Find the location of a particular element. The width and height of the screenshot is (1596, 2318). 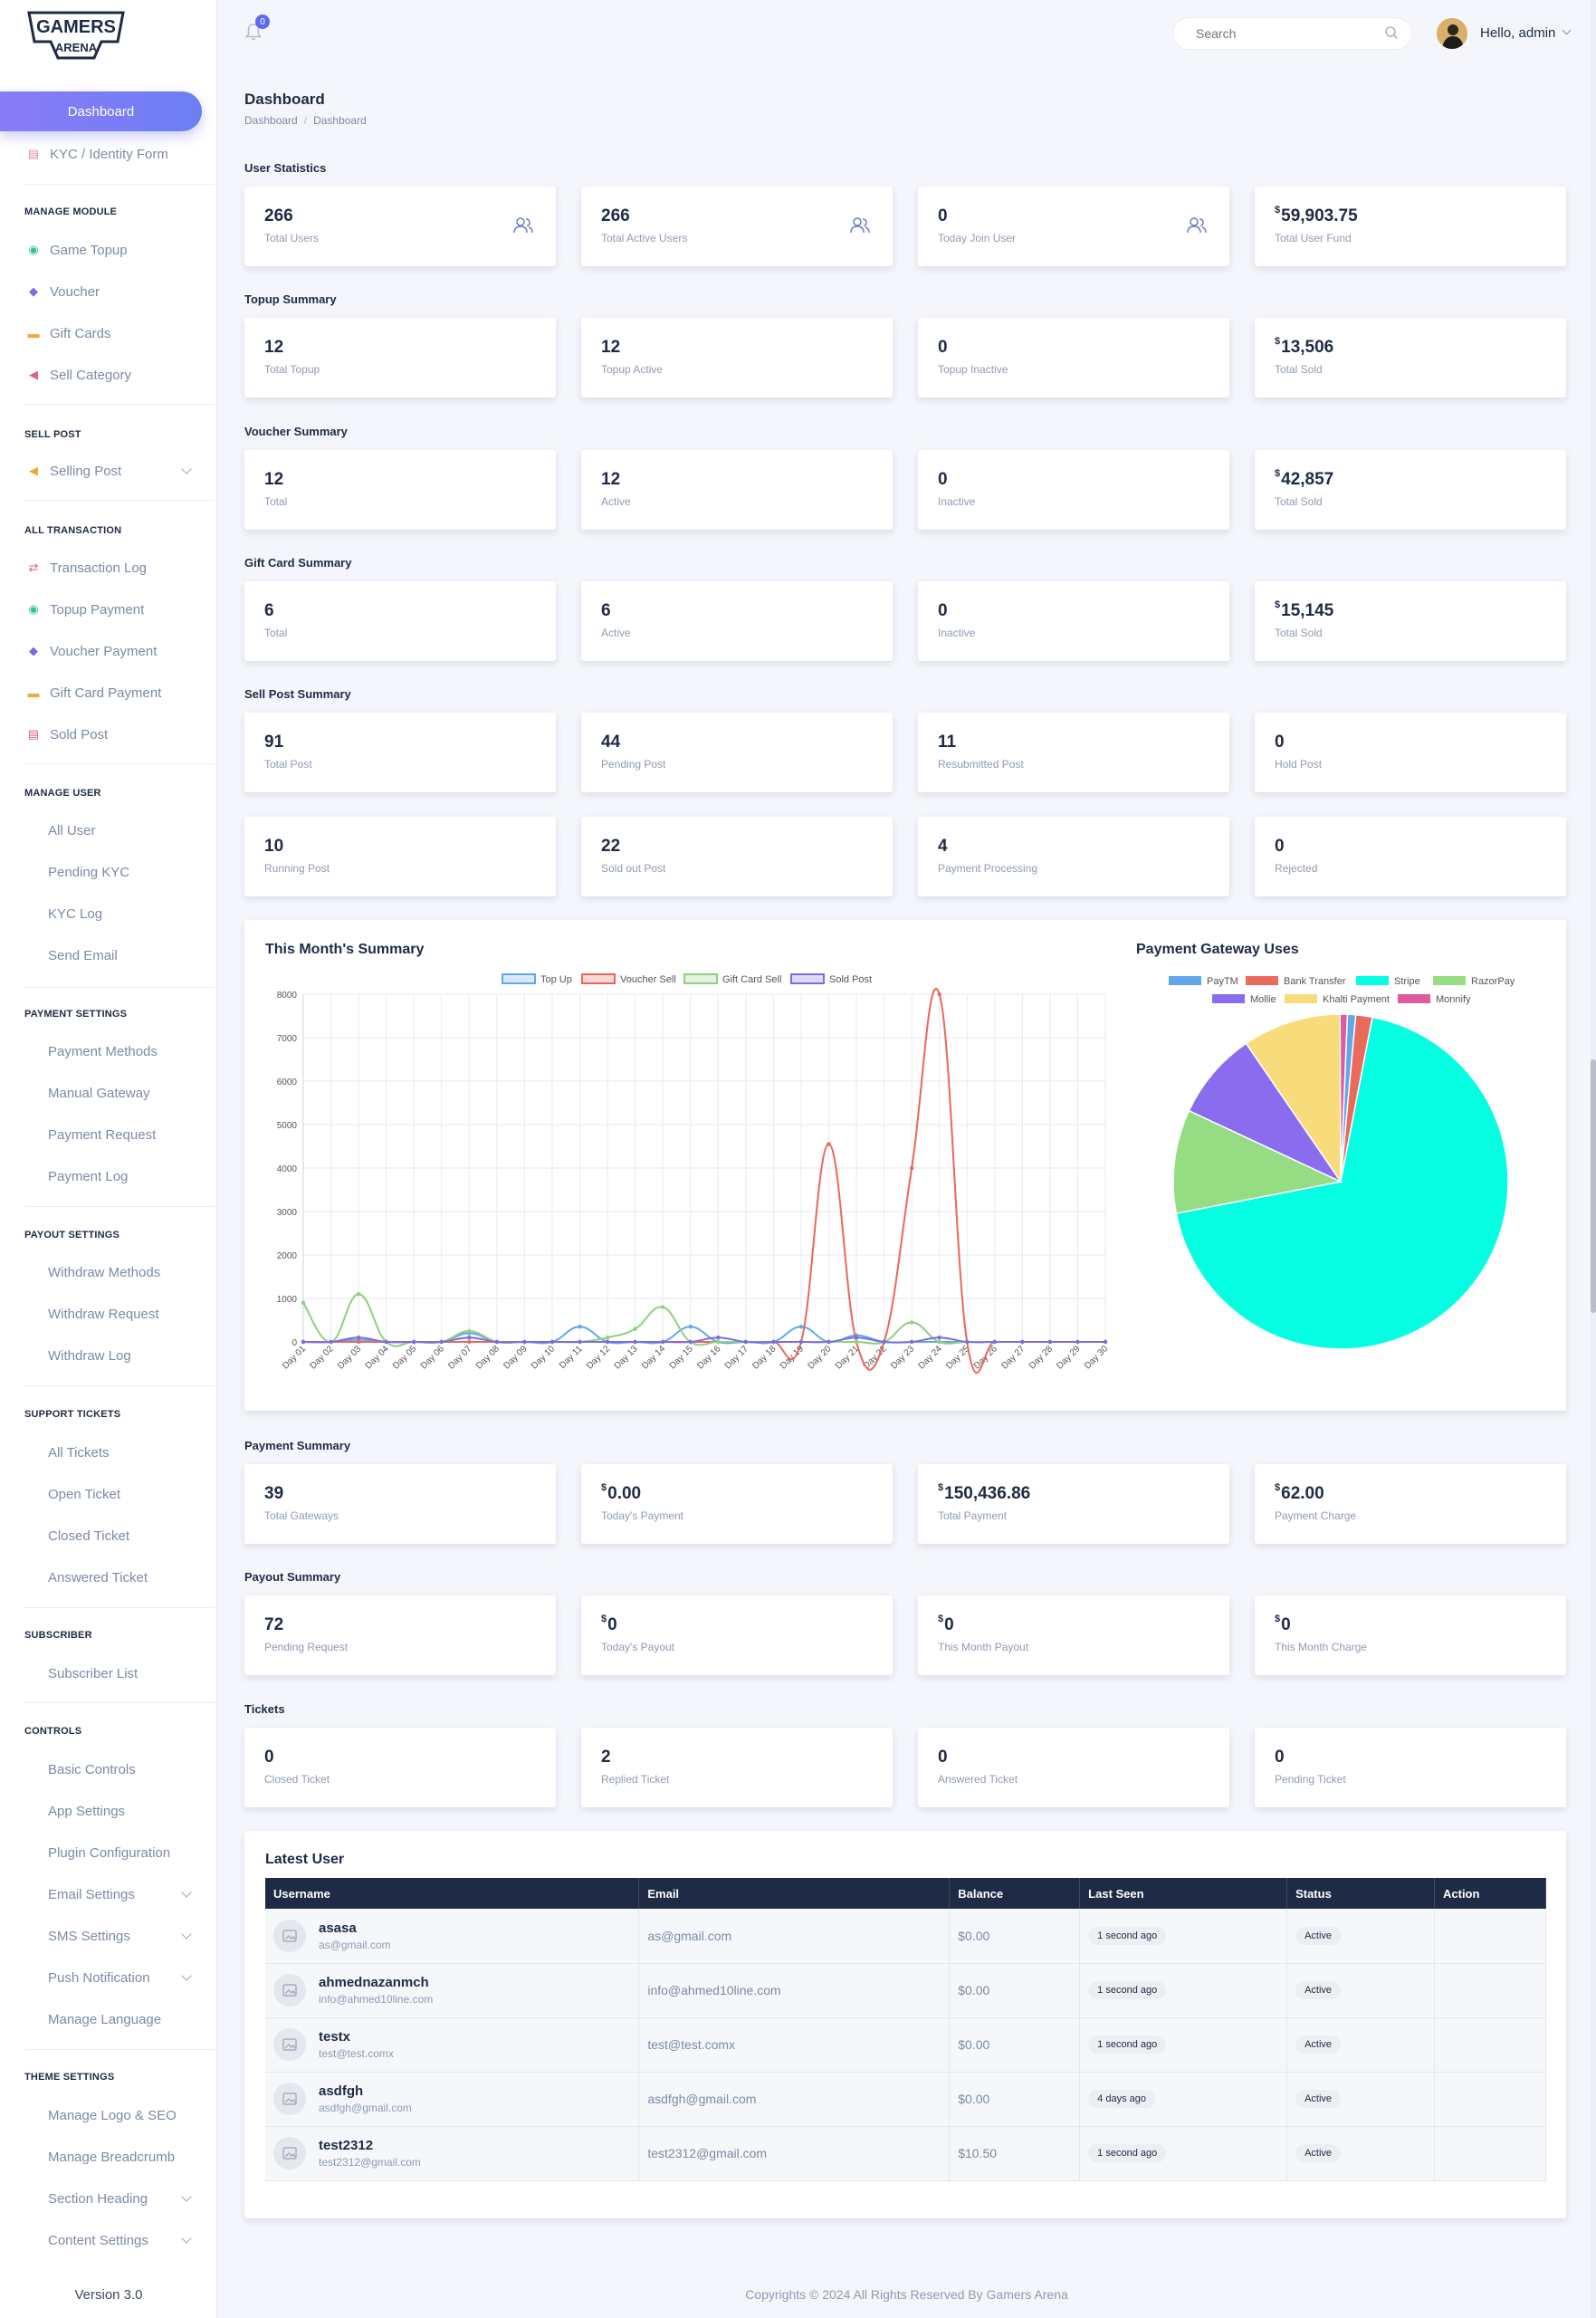

scrollbar-thumb is located at coordinates (1593, 1186).